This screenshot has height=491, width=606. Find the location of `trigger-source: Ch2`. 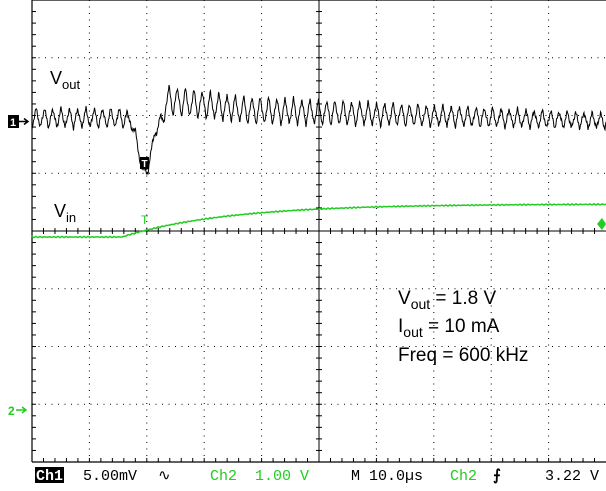

trigger-source: Ch2 is located at coordinates (463, 476).